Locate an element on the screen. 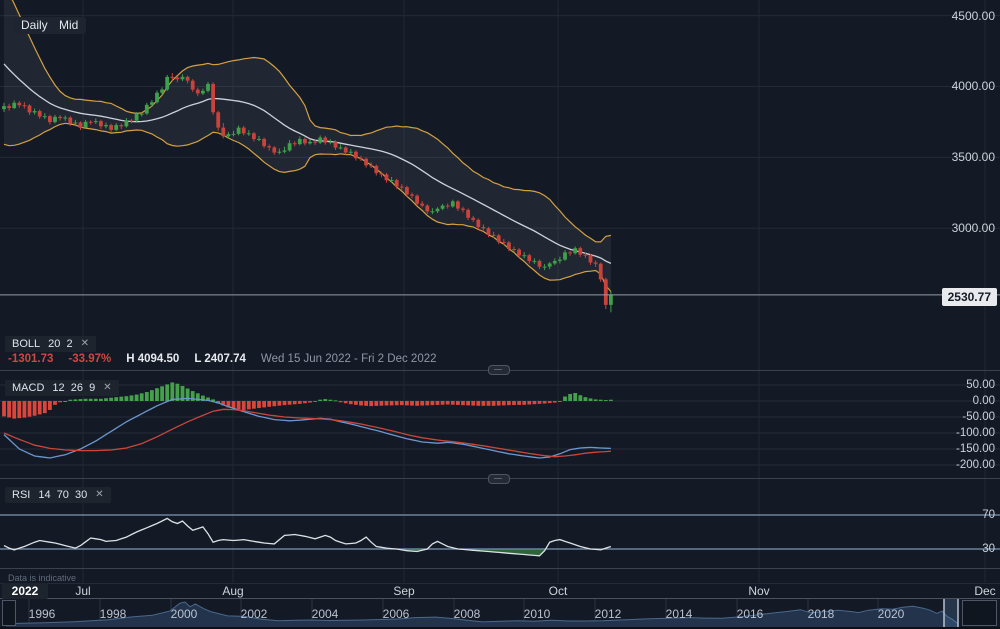  last-price-badge: 2530.77 is located at coordinates (969, 297).